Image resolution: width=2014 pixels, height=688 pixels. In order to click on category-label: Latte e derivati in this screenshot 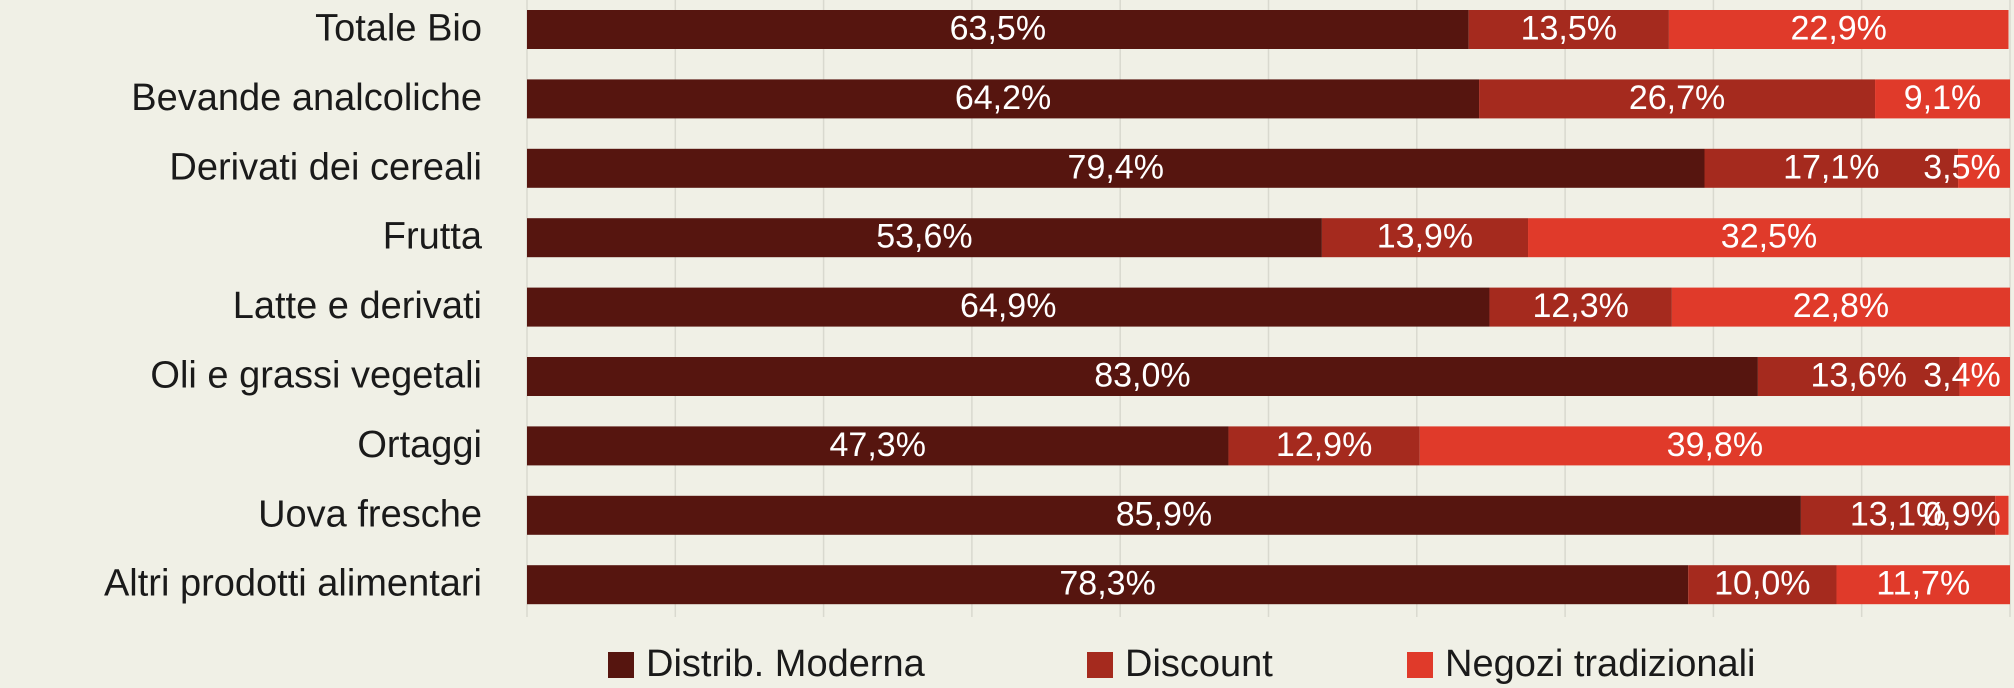, I will do `click(357, 306)`.